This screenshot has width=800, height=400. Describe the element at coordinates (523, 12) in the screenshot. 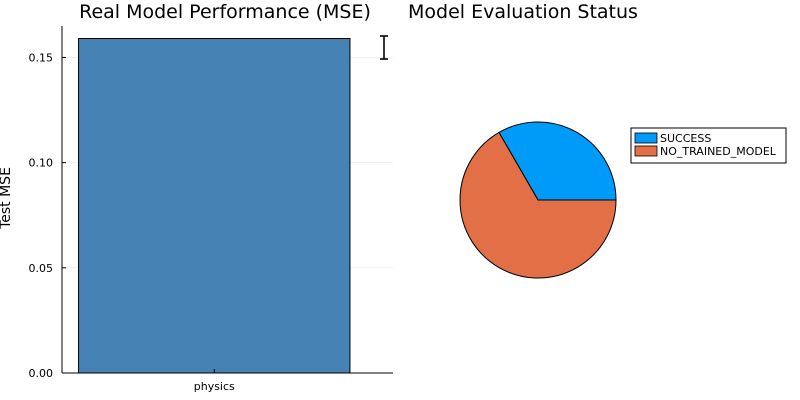

I see `pie-chart-title: Model Evaluation Status` at that location.